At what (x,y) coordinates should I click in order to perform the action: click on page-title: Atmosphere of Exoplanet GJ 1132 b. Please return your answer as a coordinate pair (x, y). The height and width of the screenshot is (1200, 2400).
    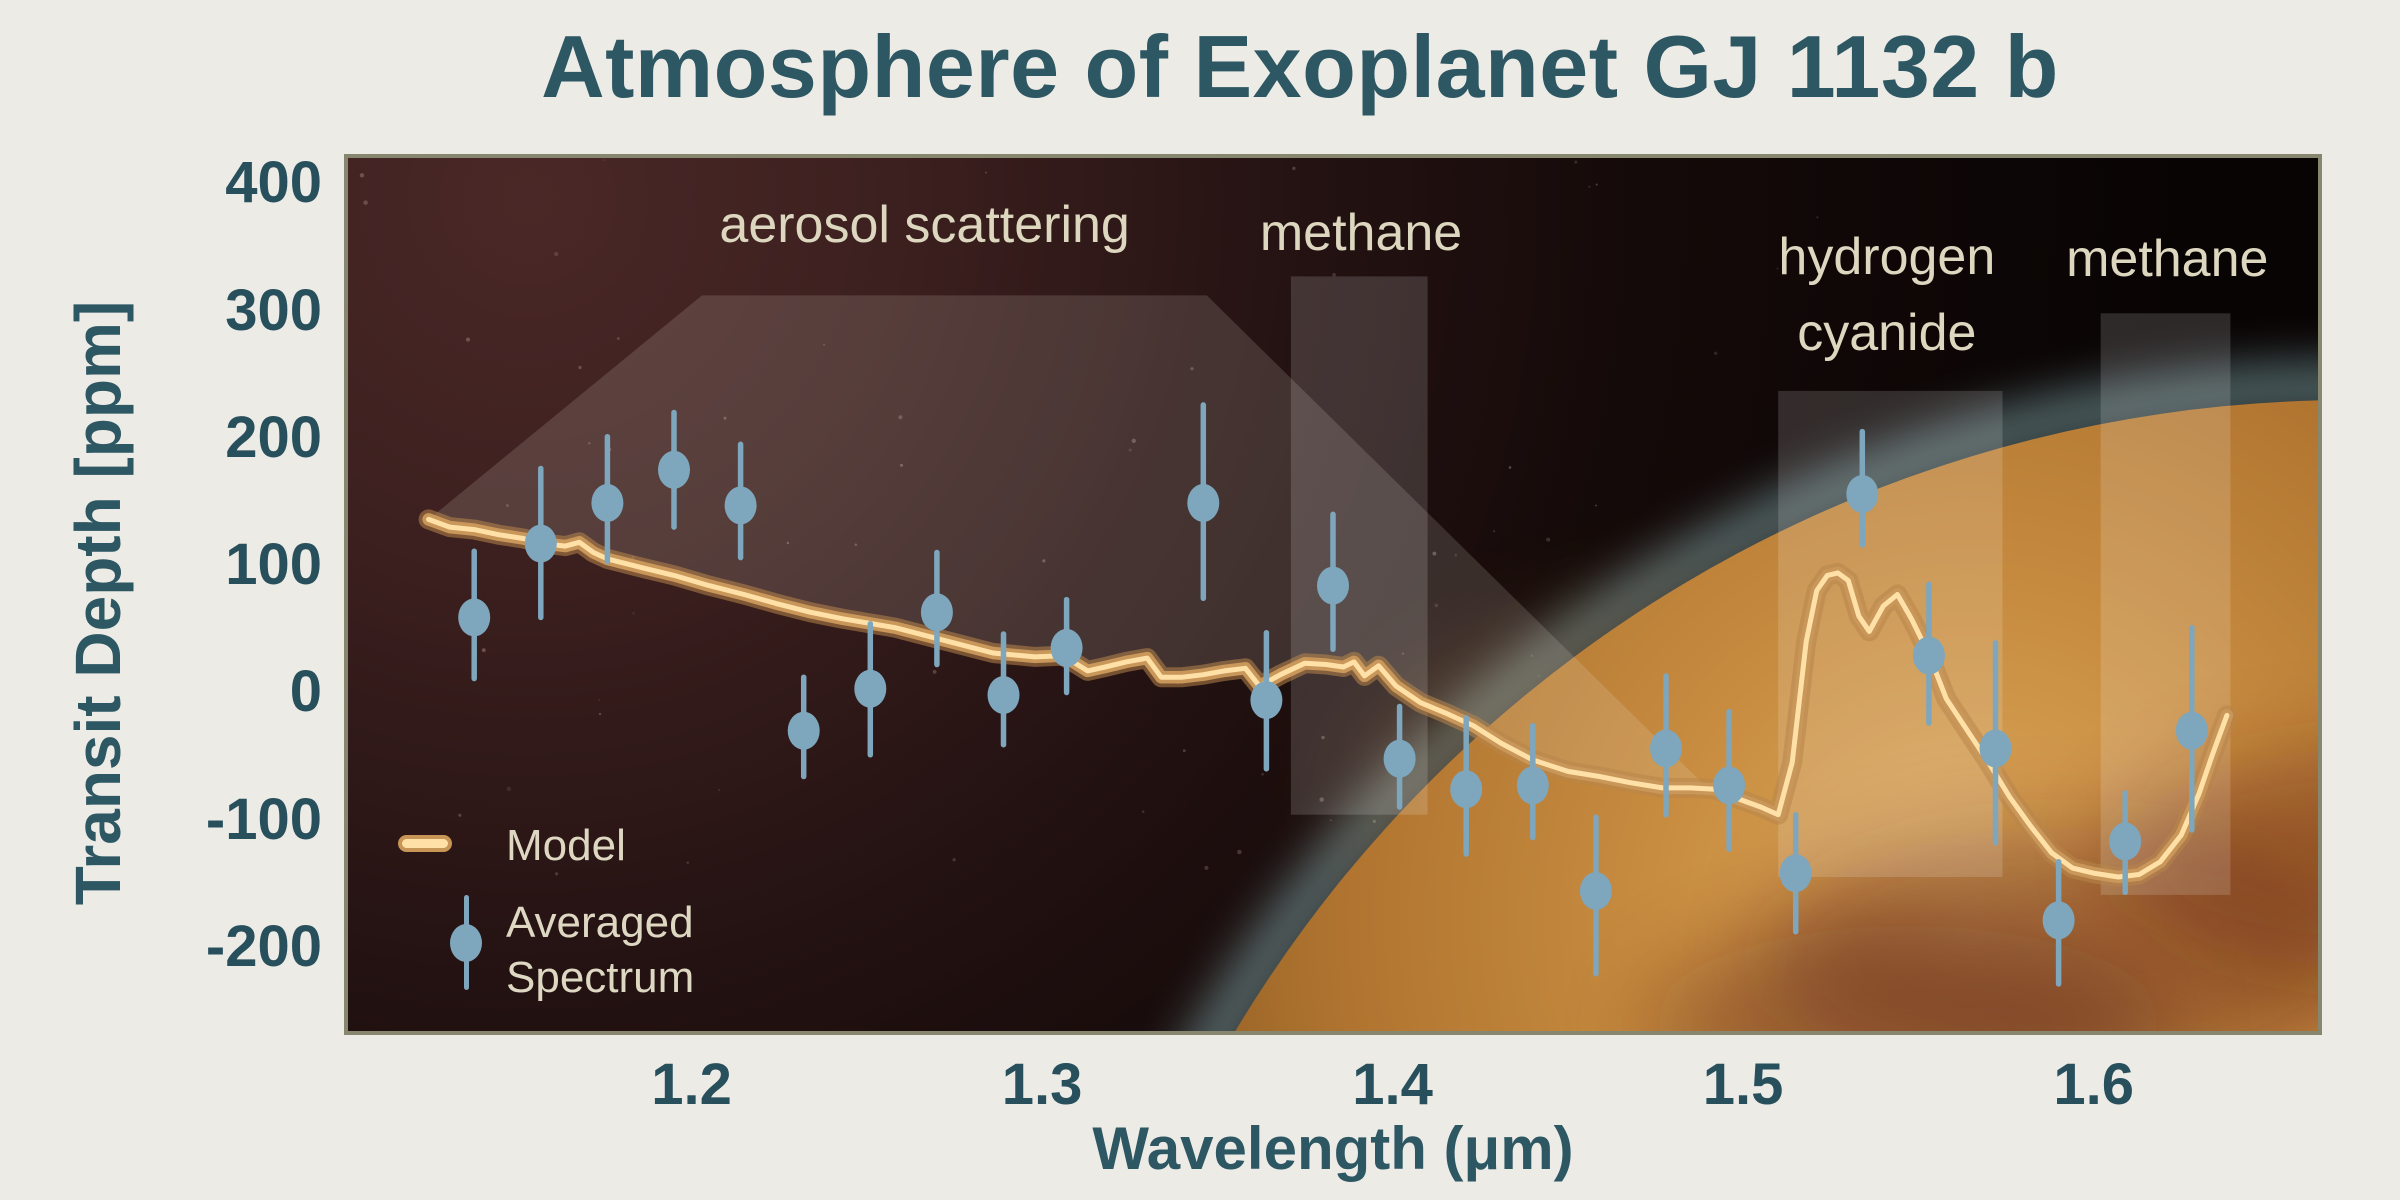
    Looking at the image, I should click on (1300, 66).